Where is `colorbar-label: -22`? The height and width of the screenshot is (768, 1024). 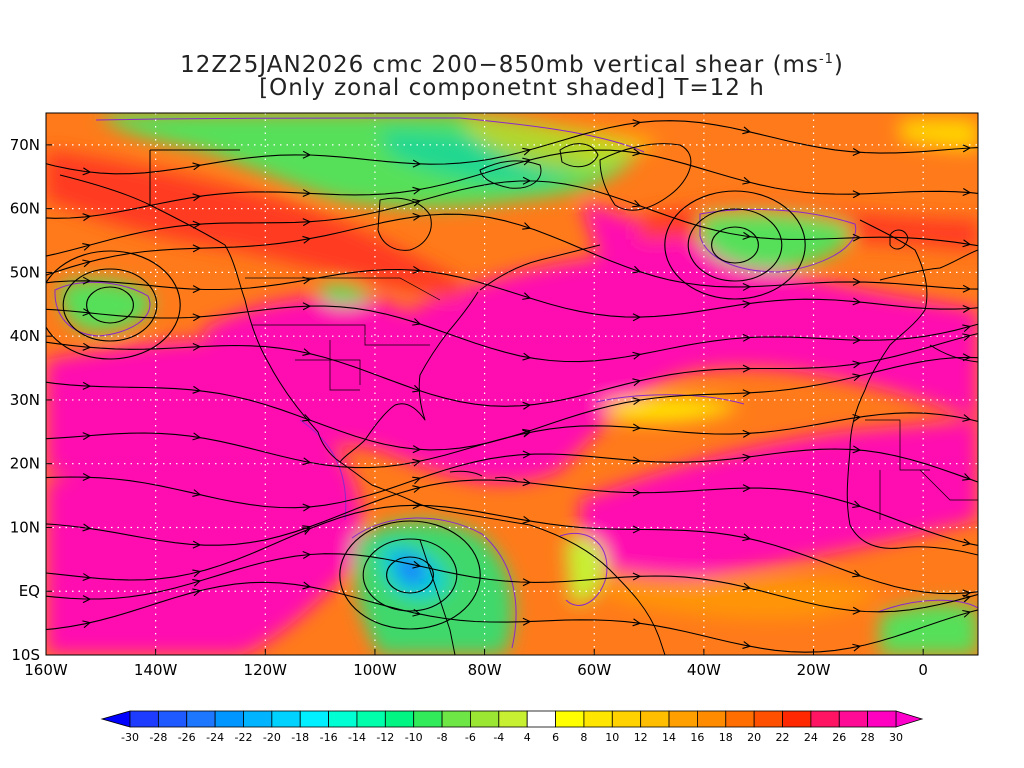 colorbar-label: -22 is located at coordinates (244, 737).